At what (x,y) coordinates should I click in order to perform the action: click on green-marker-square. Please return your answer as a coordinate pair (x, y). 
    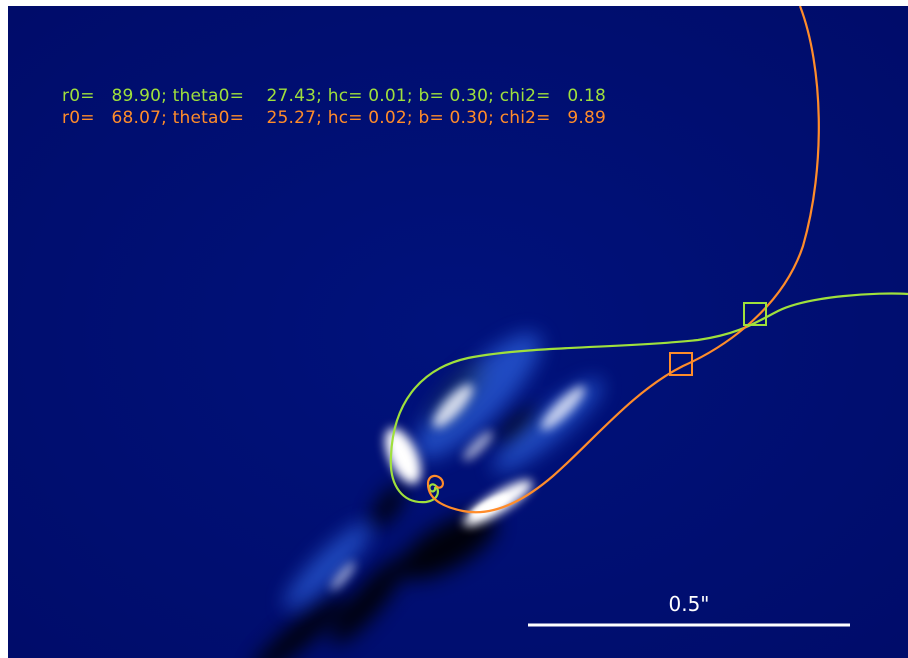
    Looking at the image, I should click on (755, 314).